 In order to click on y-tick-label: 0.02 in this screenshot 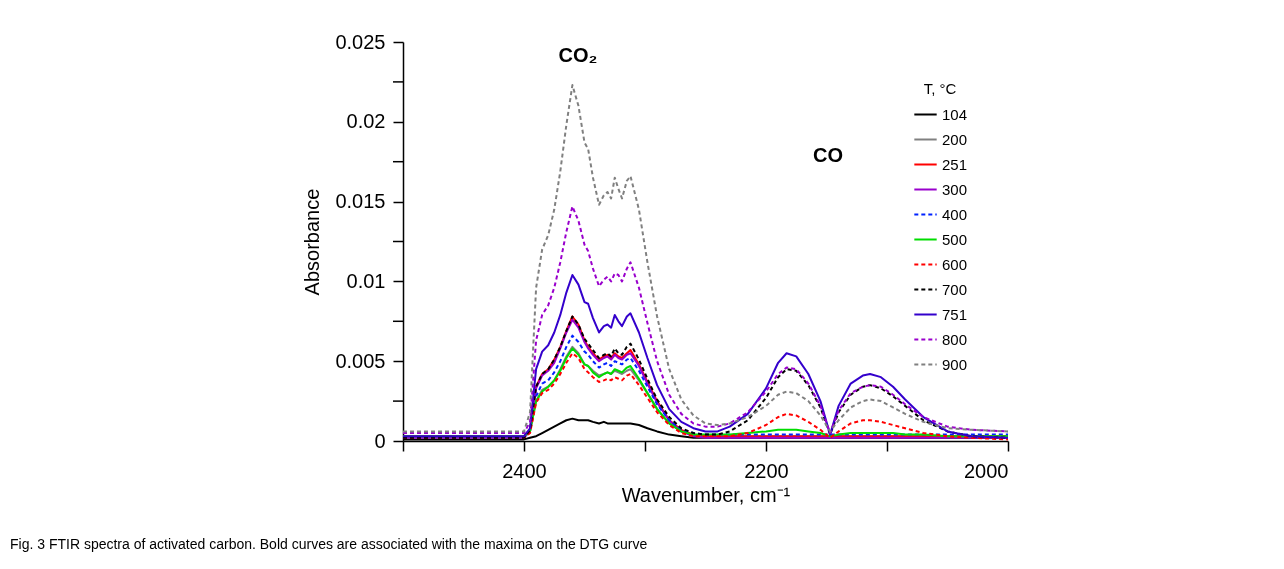, I will do `click(366, 121)`.